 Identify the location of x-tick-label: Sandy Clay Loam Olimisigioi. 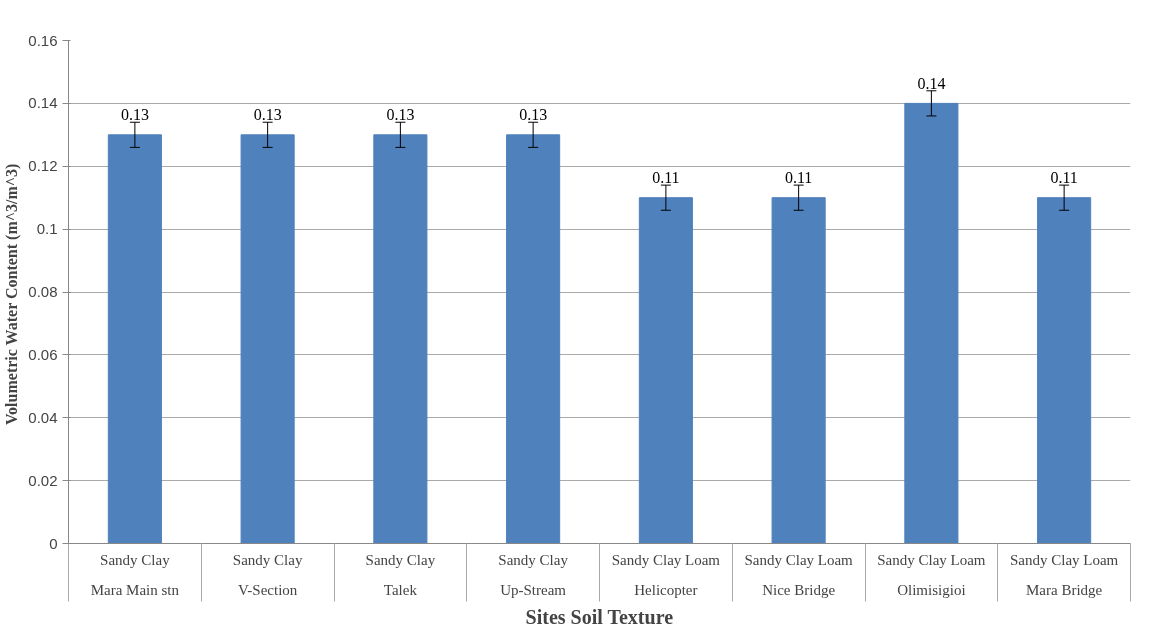
(931, 574).